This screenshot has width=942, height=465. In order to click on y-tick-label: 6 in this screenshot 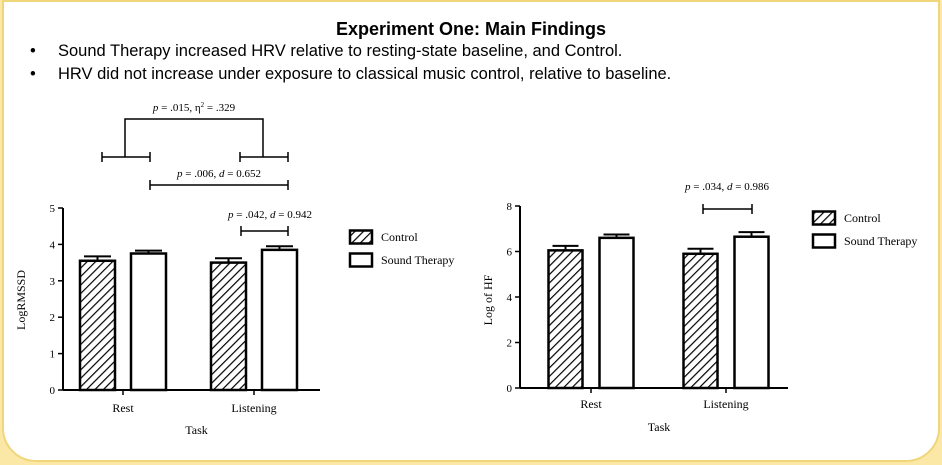, I will do `click(510, 253)`.